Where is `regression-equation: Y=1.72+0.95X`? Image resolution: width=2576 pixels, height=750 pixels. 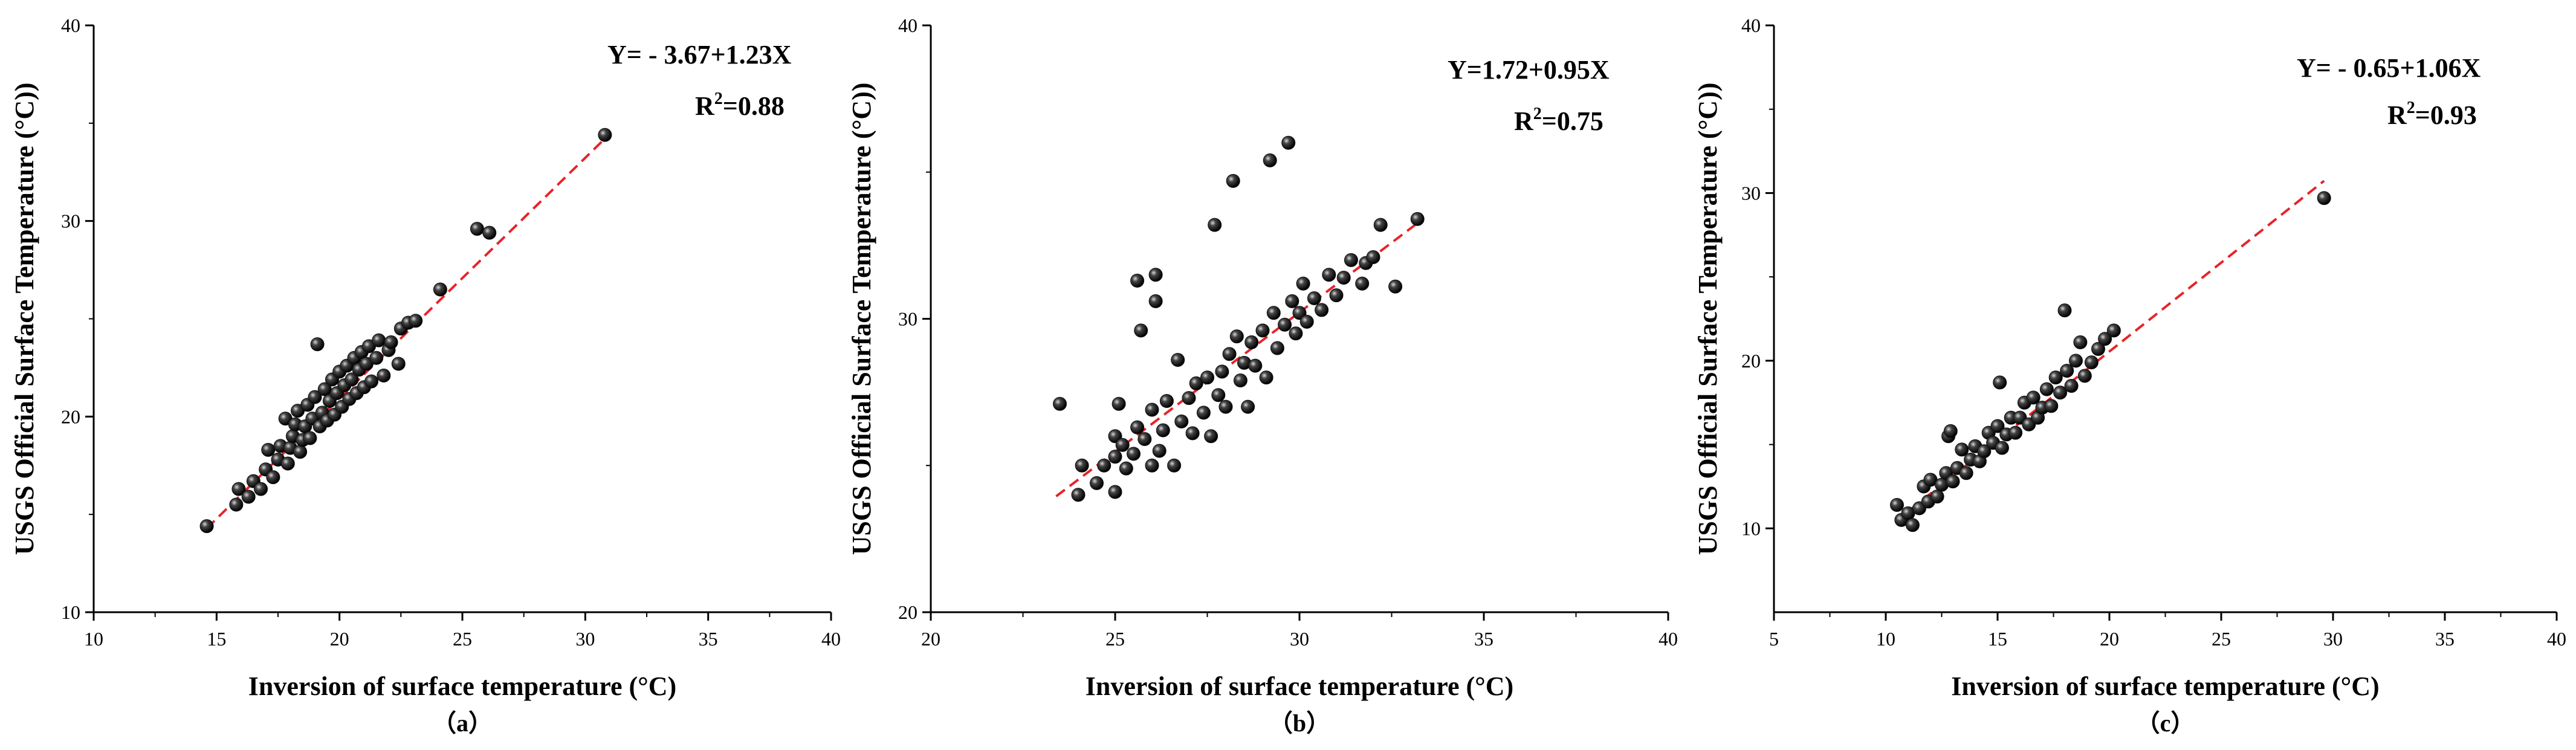
regression-equation: Y=1.72+0.95X is located at coordinates (1529, 70).